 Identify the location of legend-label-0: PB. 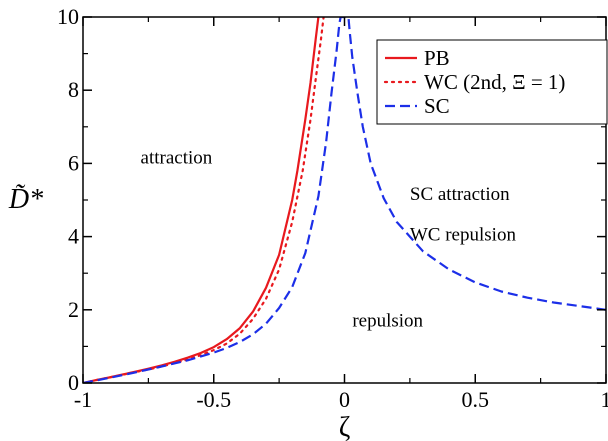
(437, 58).